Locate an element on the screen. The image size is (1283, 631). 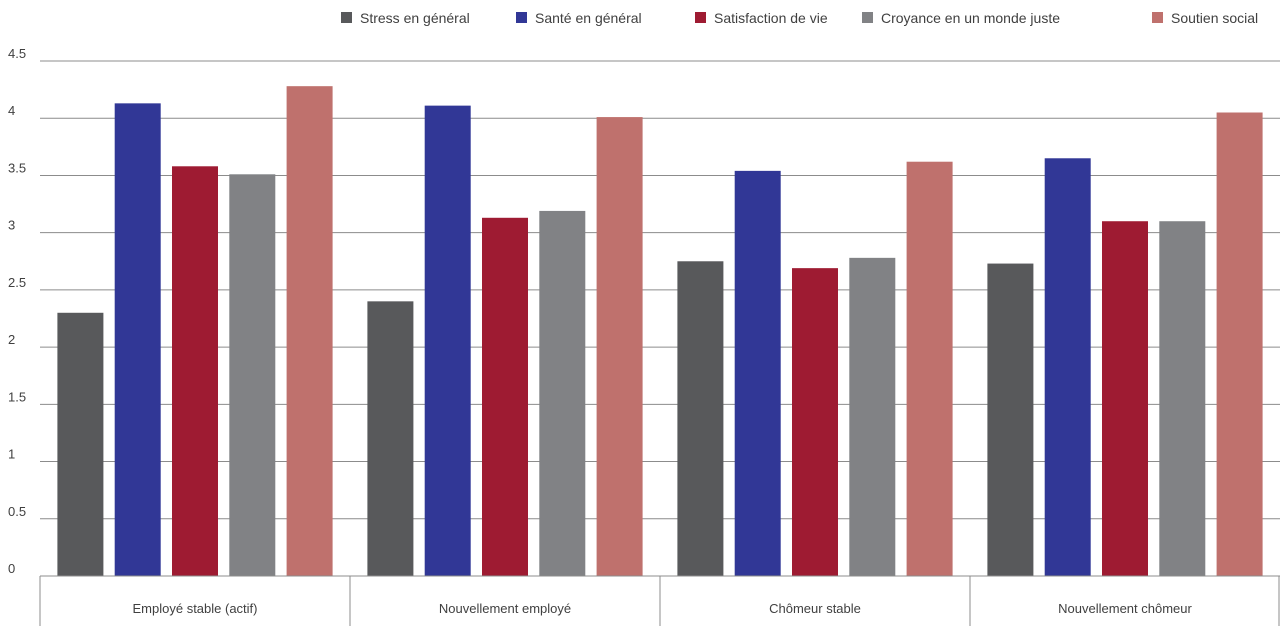
y-tick-label: 4.5 is located at coordinates (17, 53).